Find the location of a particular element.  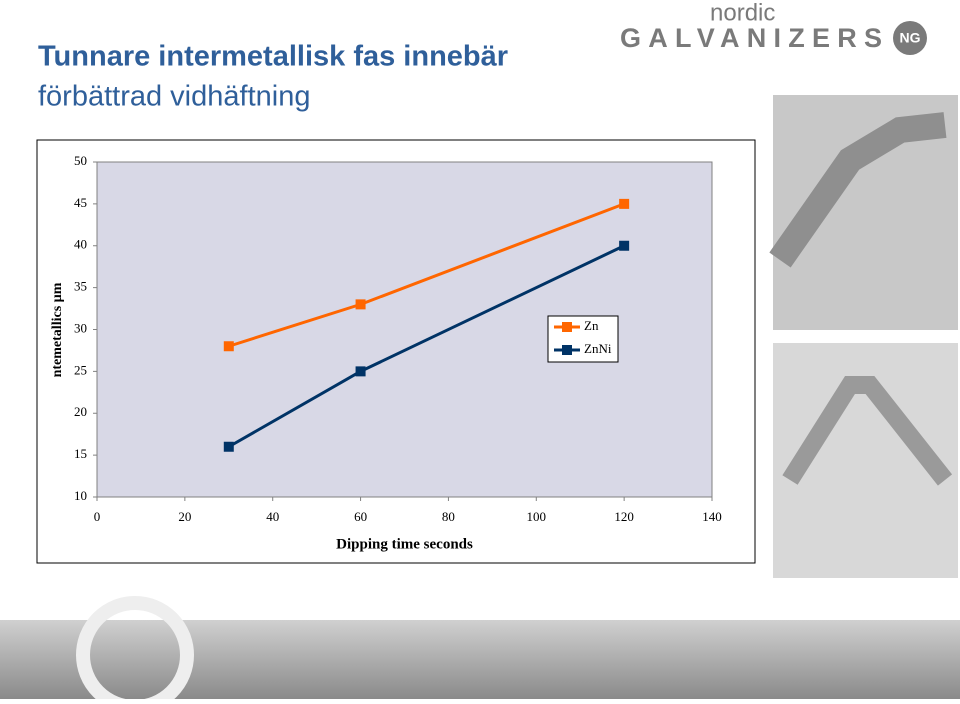

y-tick-label: 30 is located at coordinates (80, 327).